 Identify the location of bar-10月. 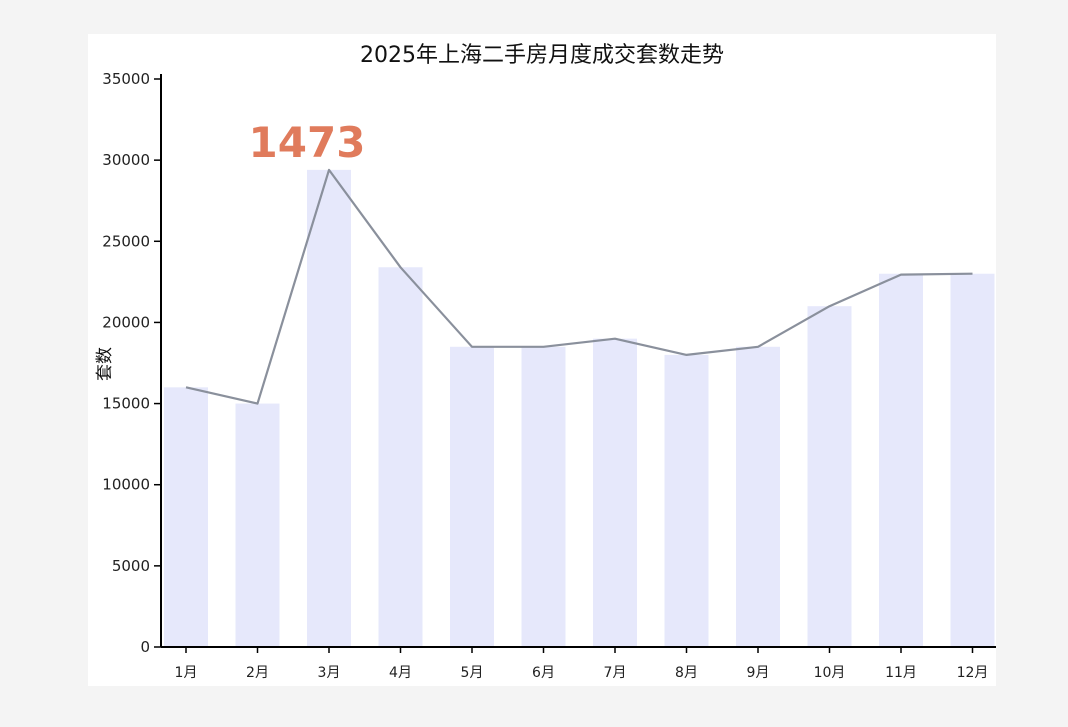
(829, 476).